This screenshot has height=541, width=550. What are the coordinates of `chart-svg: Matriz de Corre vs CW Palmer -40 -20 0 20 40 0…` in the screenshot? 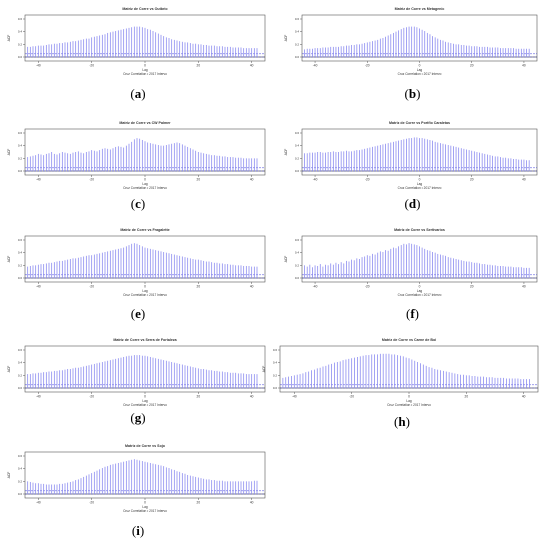 It's located at (136, 155).